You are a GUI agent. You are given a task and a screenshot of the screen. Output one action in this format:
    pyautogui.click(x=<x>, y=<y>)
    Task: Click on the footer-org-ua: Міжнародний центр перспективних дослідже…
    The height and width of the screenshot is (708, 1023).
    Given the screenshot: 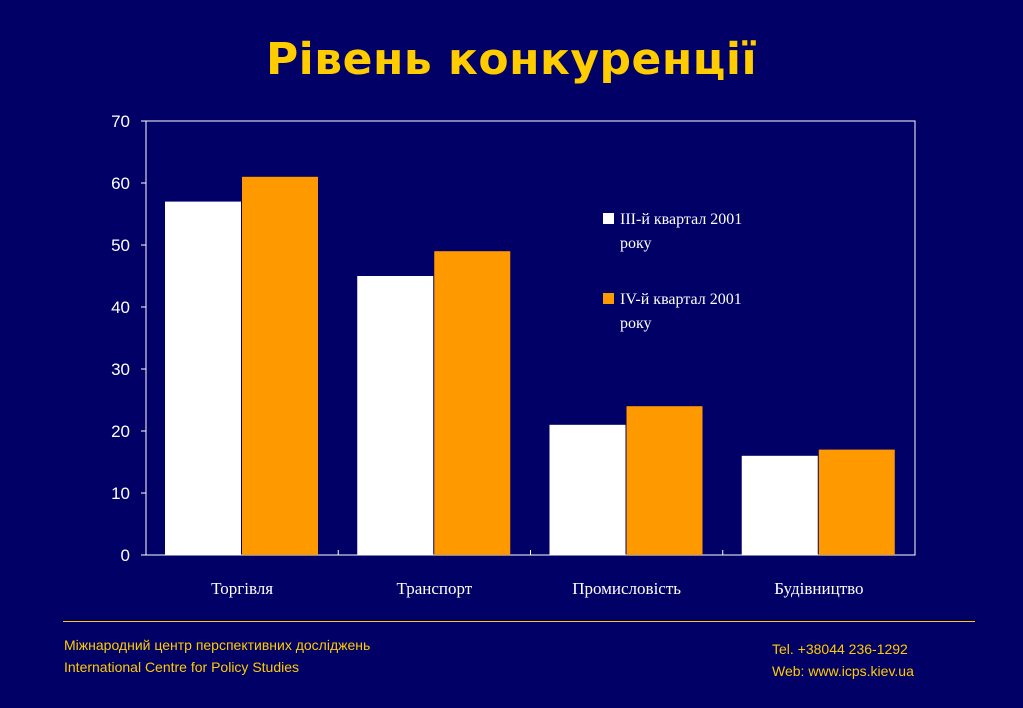 What is the action you would take?
    pyautogui.click(x=217, y=645)
    